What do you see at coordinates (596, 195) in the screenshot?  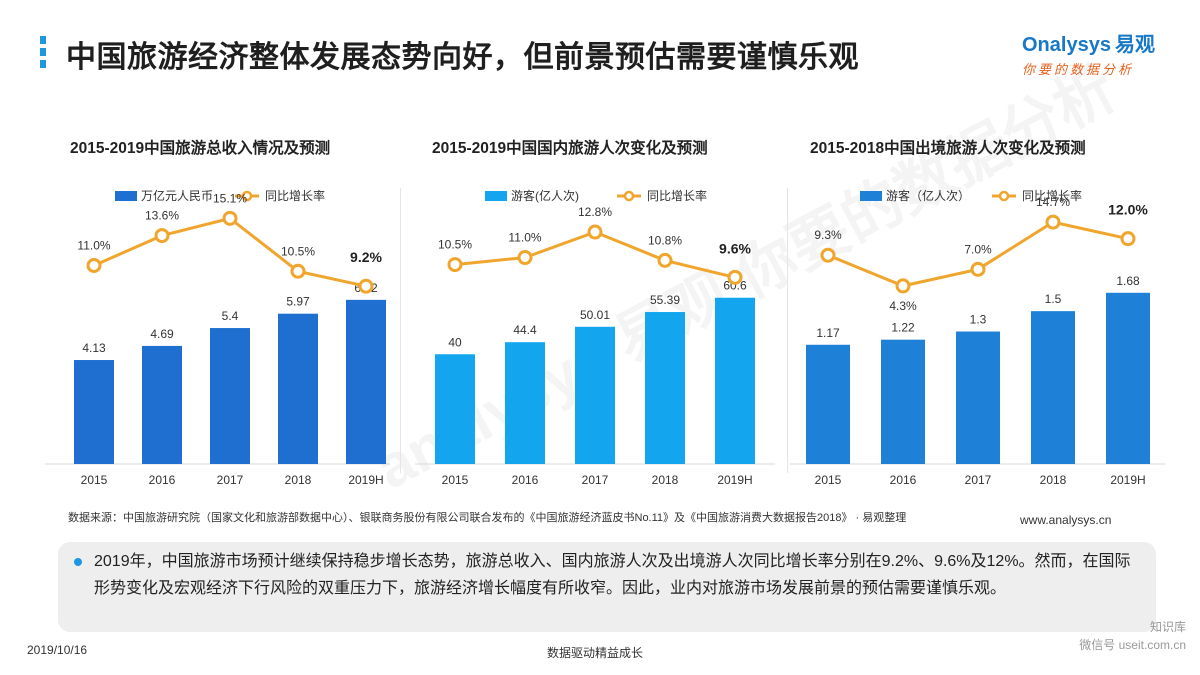 I see `chart-legend: 游客(亿人次) 同比增长率` at bounding box center [596, 195].